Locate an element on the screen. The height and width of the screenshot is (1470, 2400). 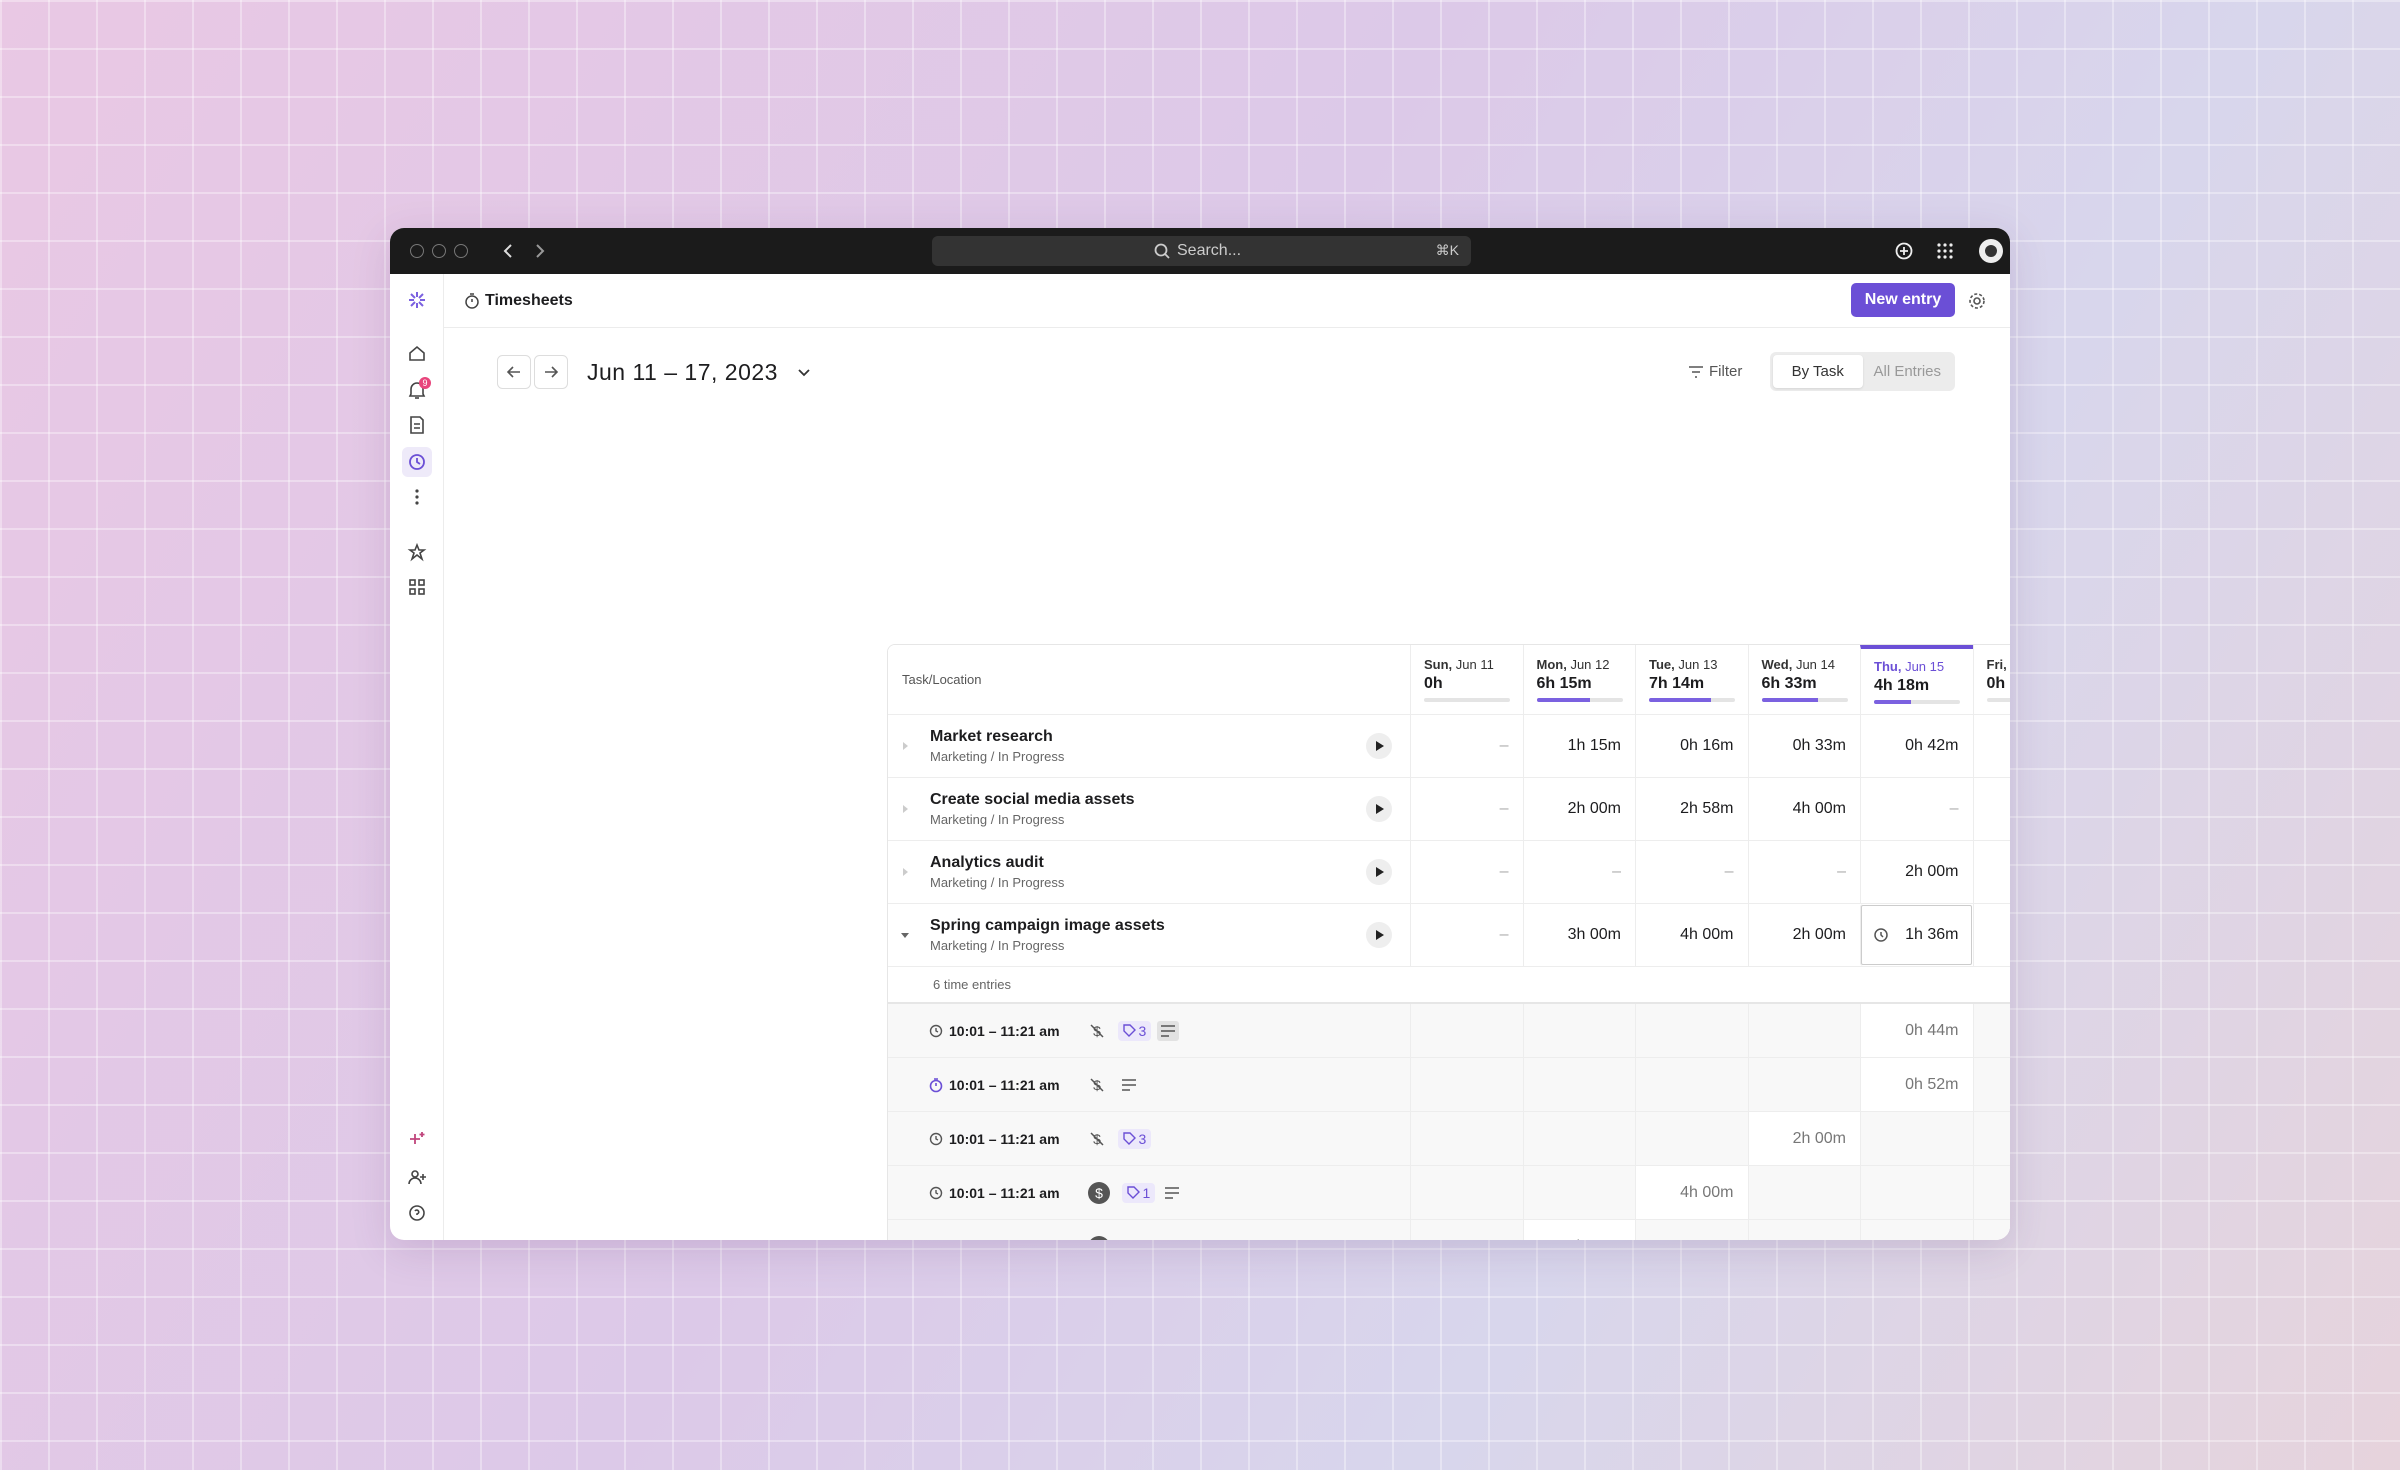
timesheets-icon is located at coordinates (417, 462).